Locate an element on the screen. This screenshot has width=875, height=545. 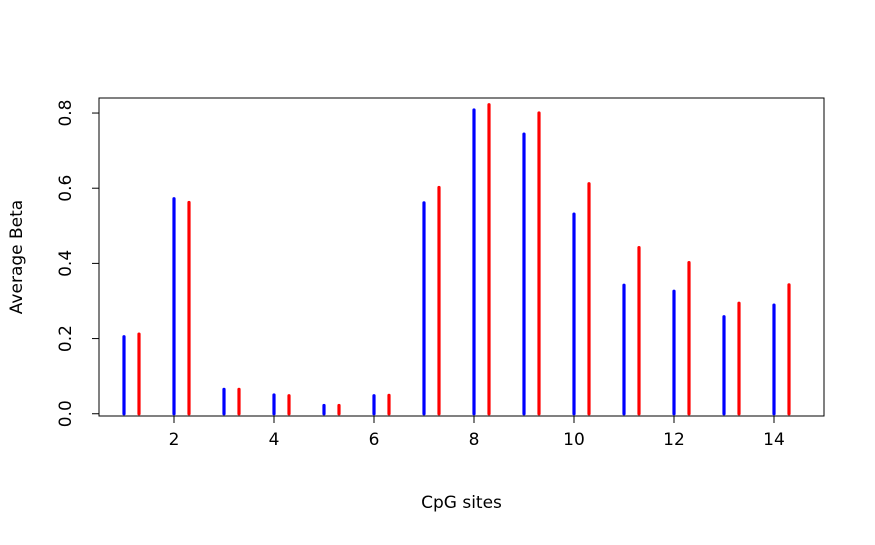
x-tick-label-6: 6 is located at coordinates (374, 440).